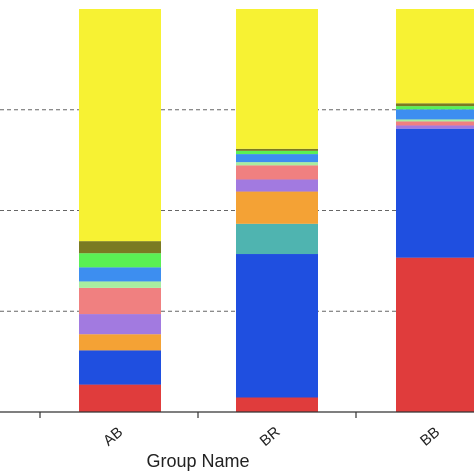 This screenshot has width=474, height=474. Describe the element at coordinates (241, 431) in the screenshot. I see `x-ticks: AB BR BB` at that location.